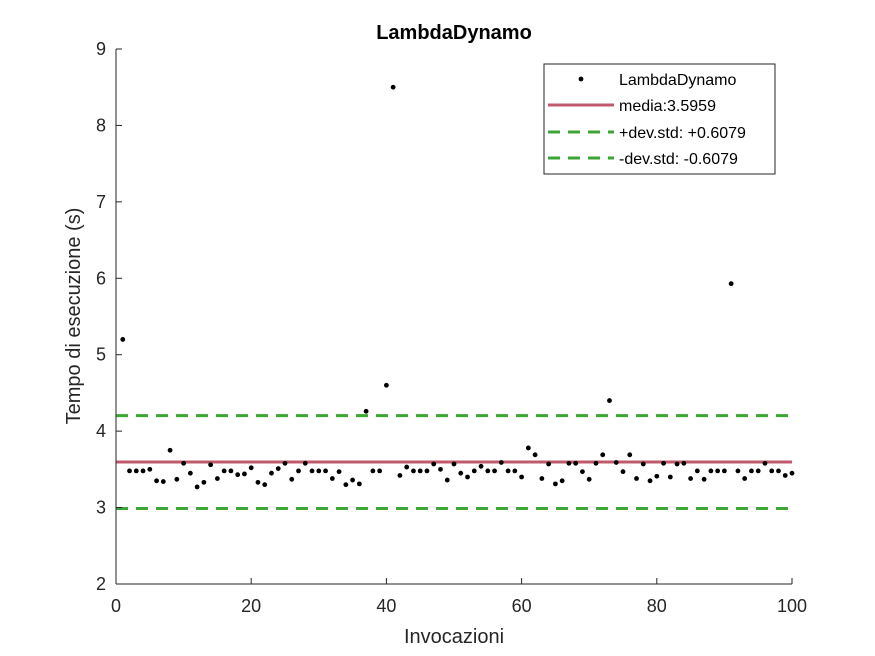  What do you see at coordinates (682, 133) in the screenshot?
I see `legend-label-std-plus: +dev.std: +0.6079` at bounding box center [682, 133].